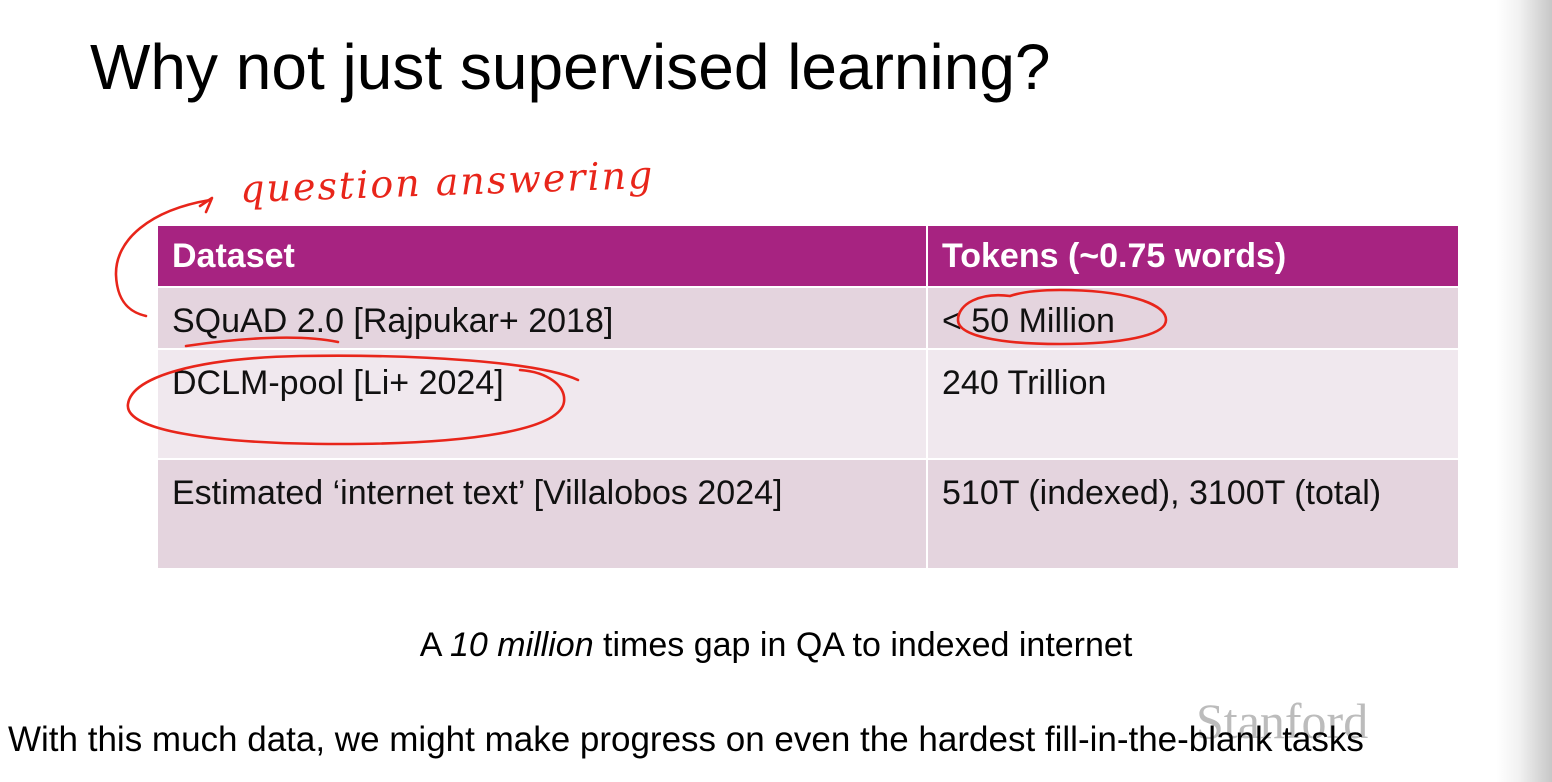  What do you see at coordinates (1192, 256) in the screenshot?
I see `column-header-tokens: Tokens (~0.75 words)` at bounding box center [1192, 256].